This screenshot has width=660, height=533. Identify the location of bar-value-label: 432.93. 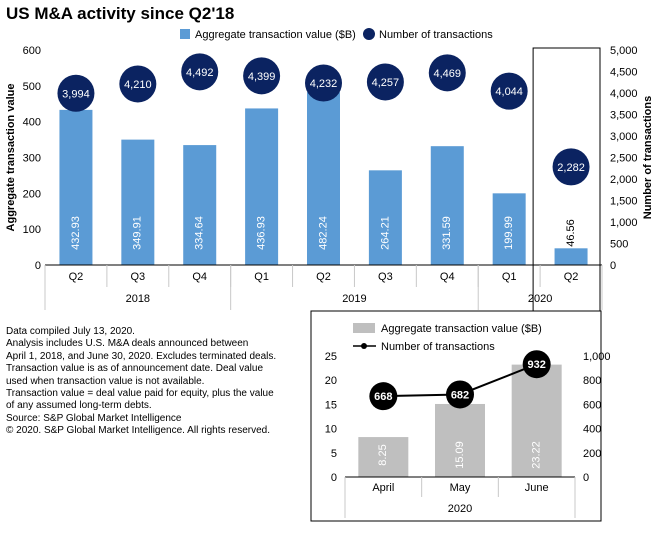
(76, 233).